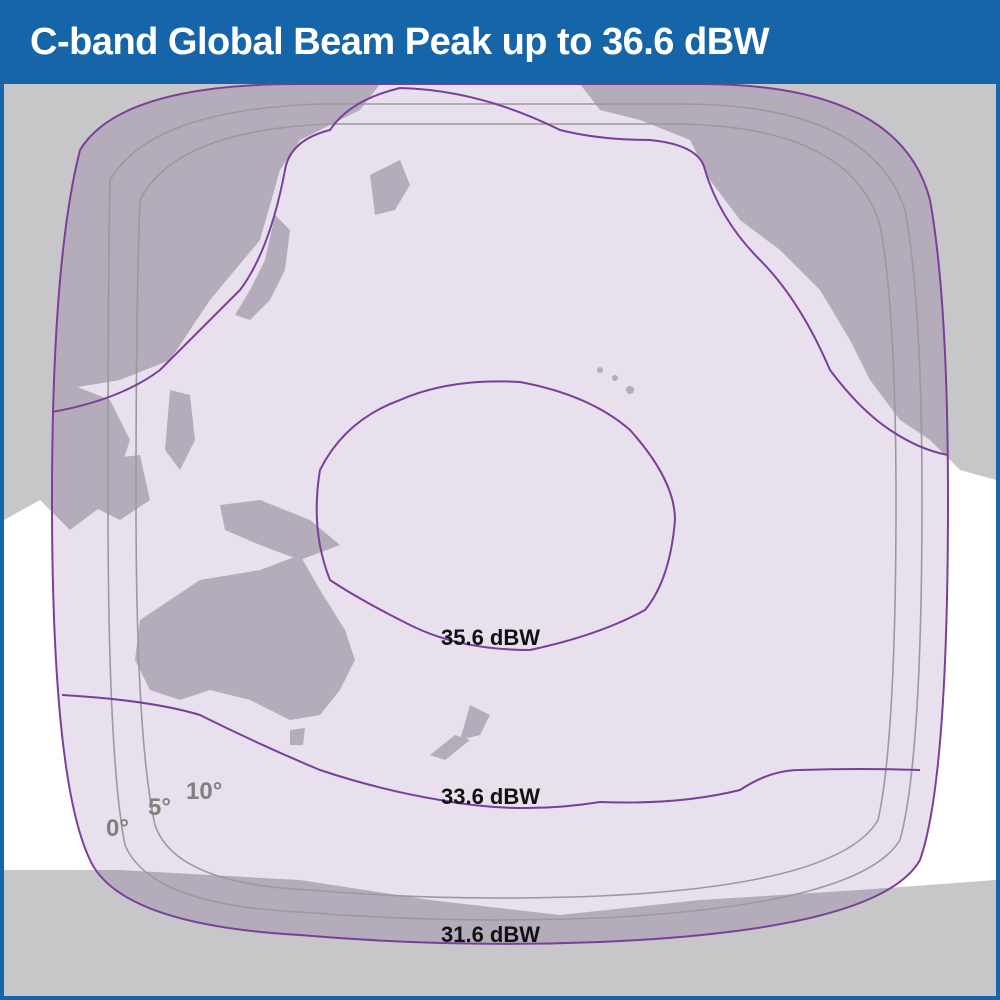  What do you see at coordinates (204, 791) in the screenshot?
I see `elevation-label-10: 10°` at bounding box center [204, 791].